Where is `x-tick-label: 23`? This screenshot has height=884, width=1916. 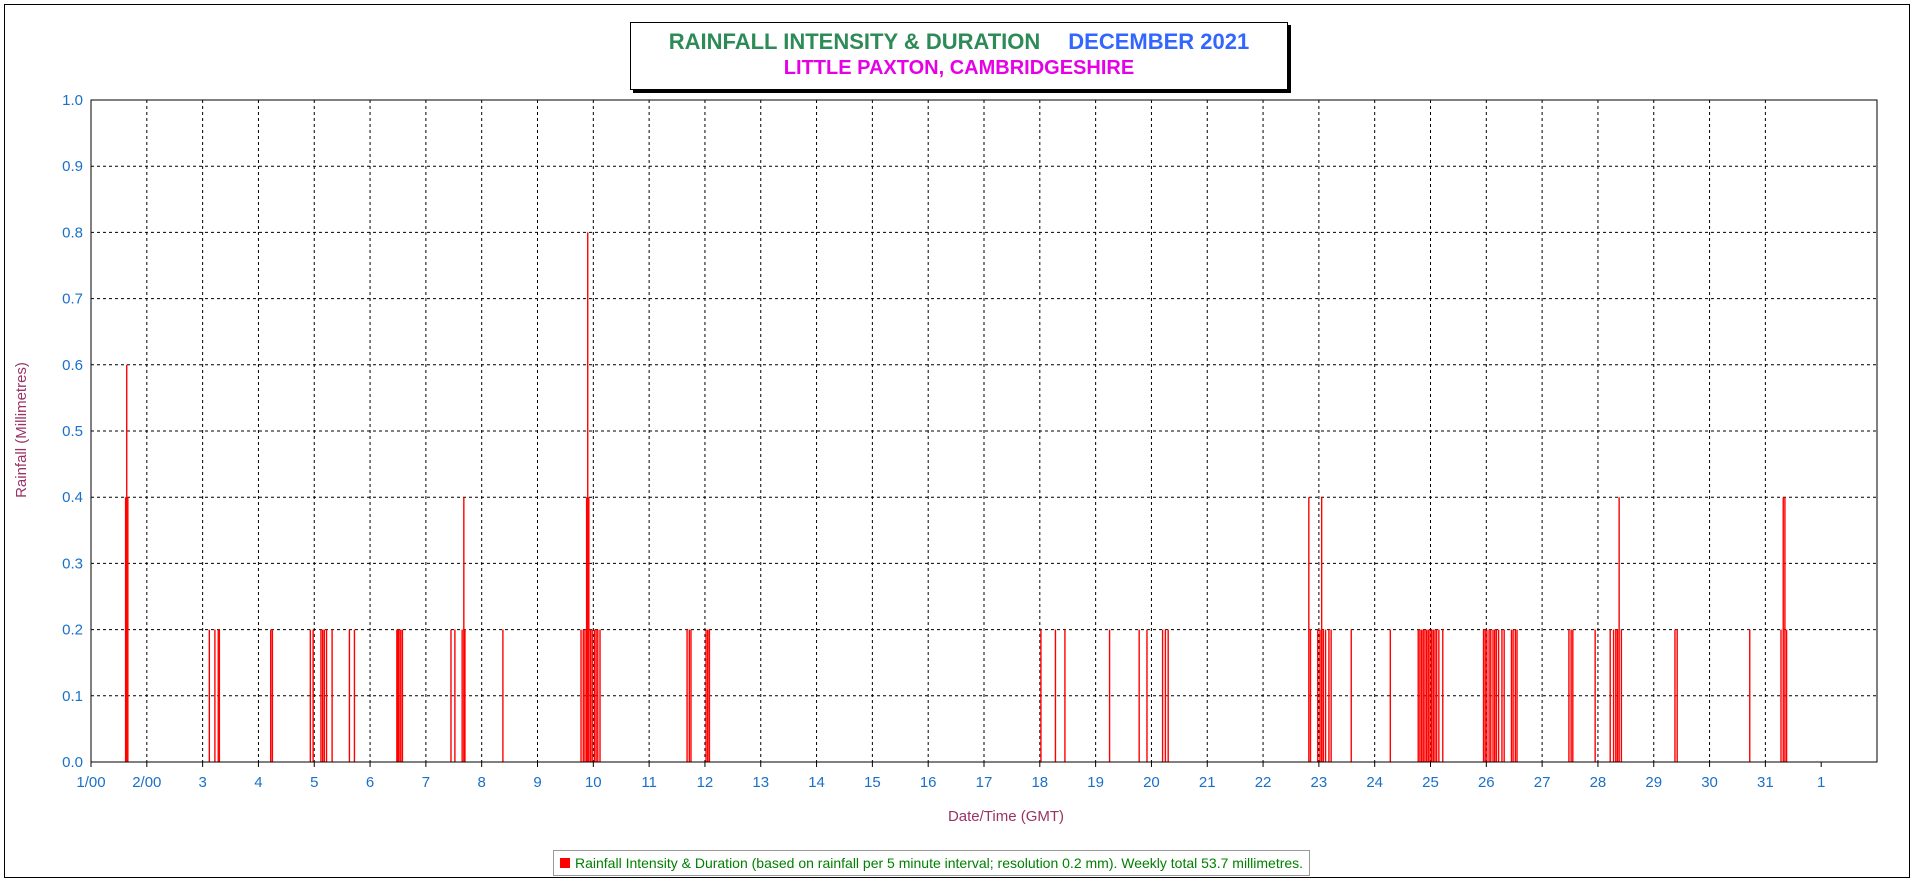
x-tick-label: 23 is located at coordinates (1319, 782).